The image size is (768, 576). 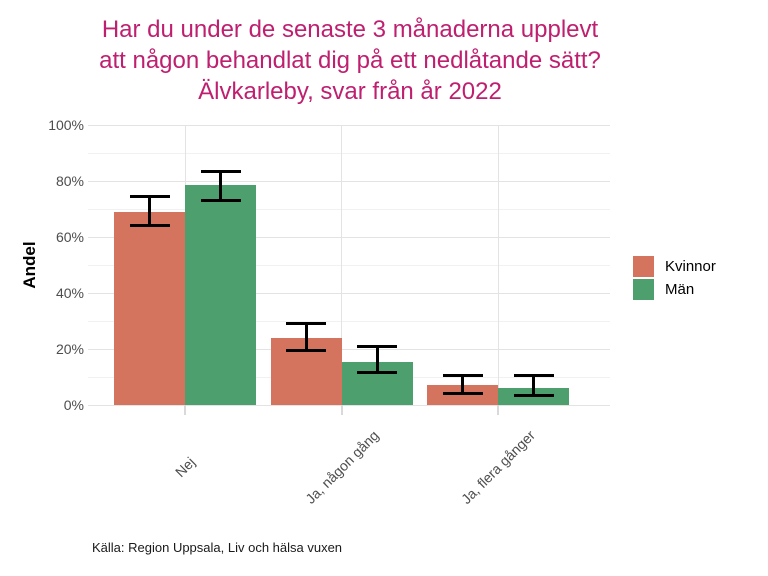 I want to click on legend-item-1: Män, so click(x=674, y=289).